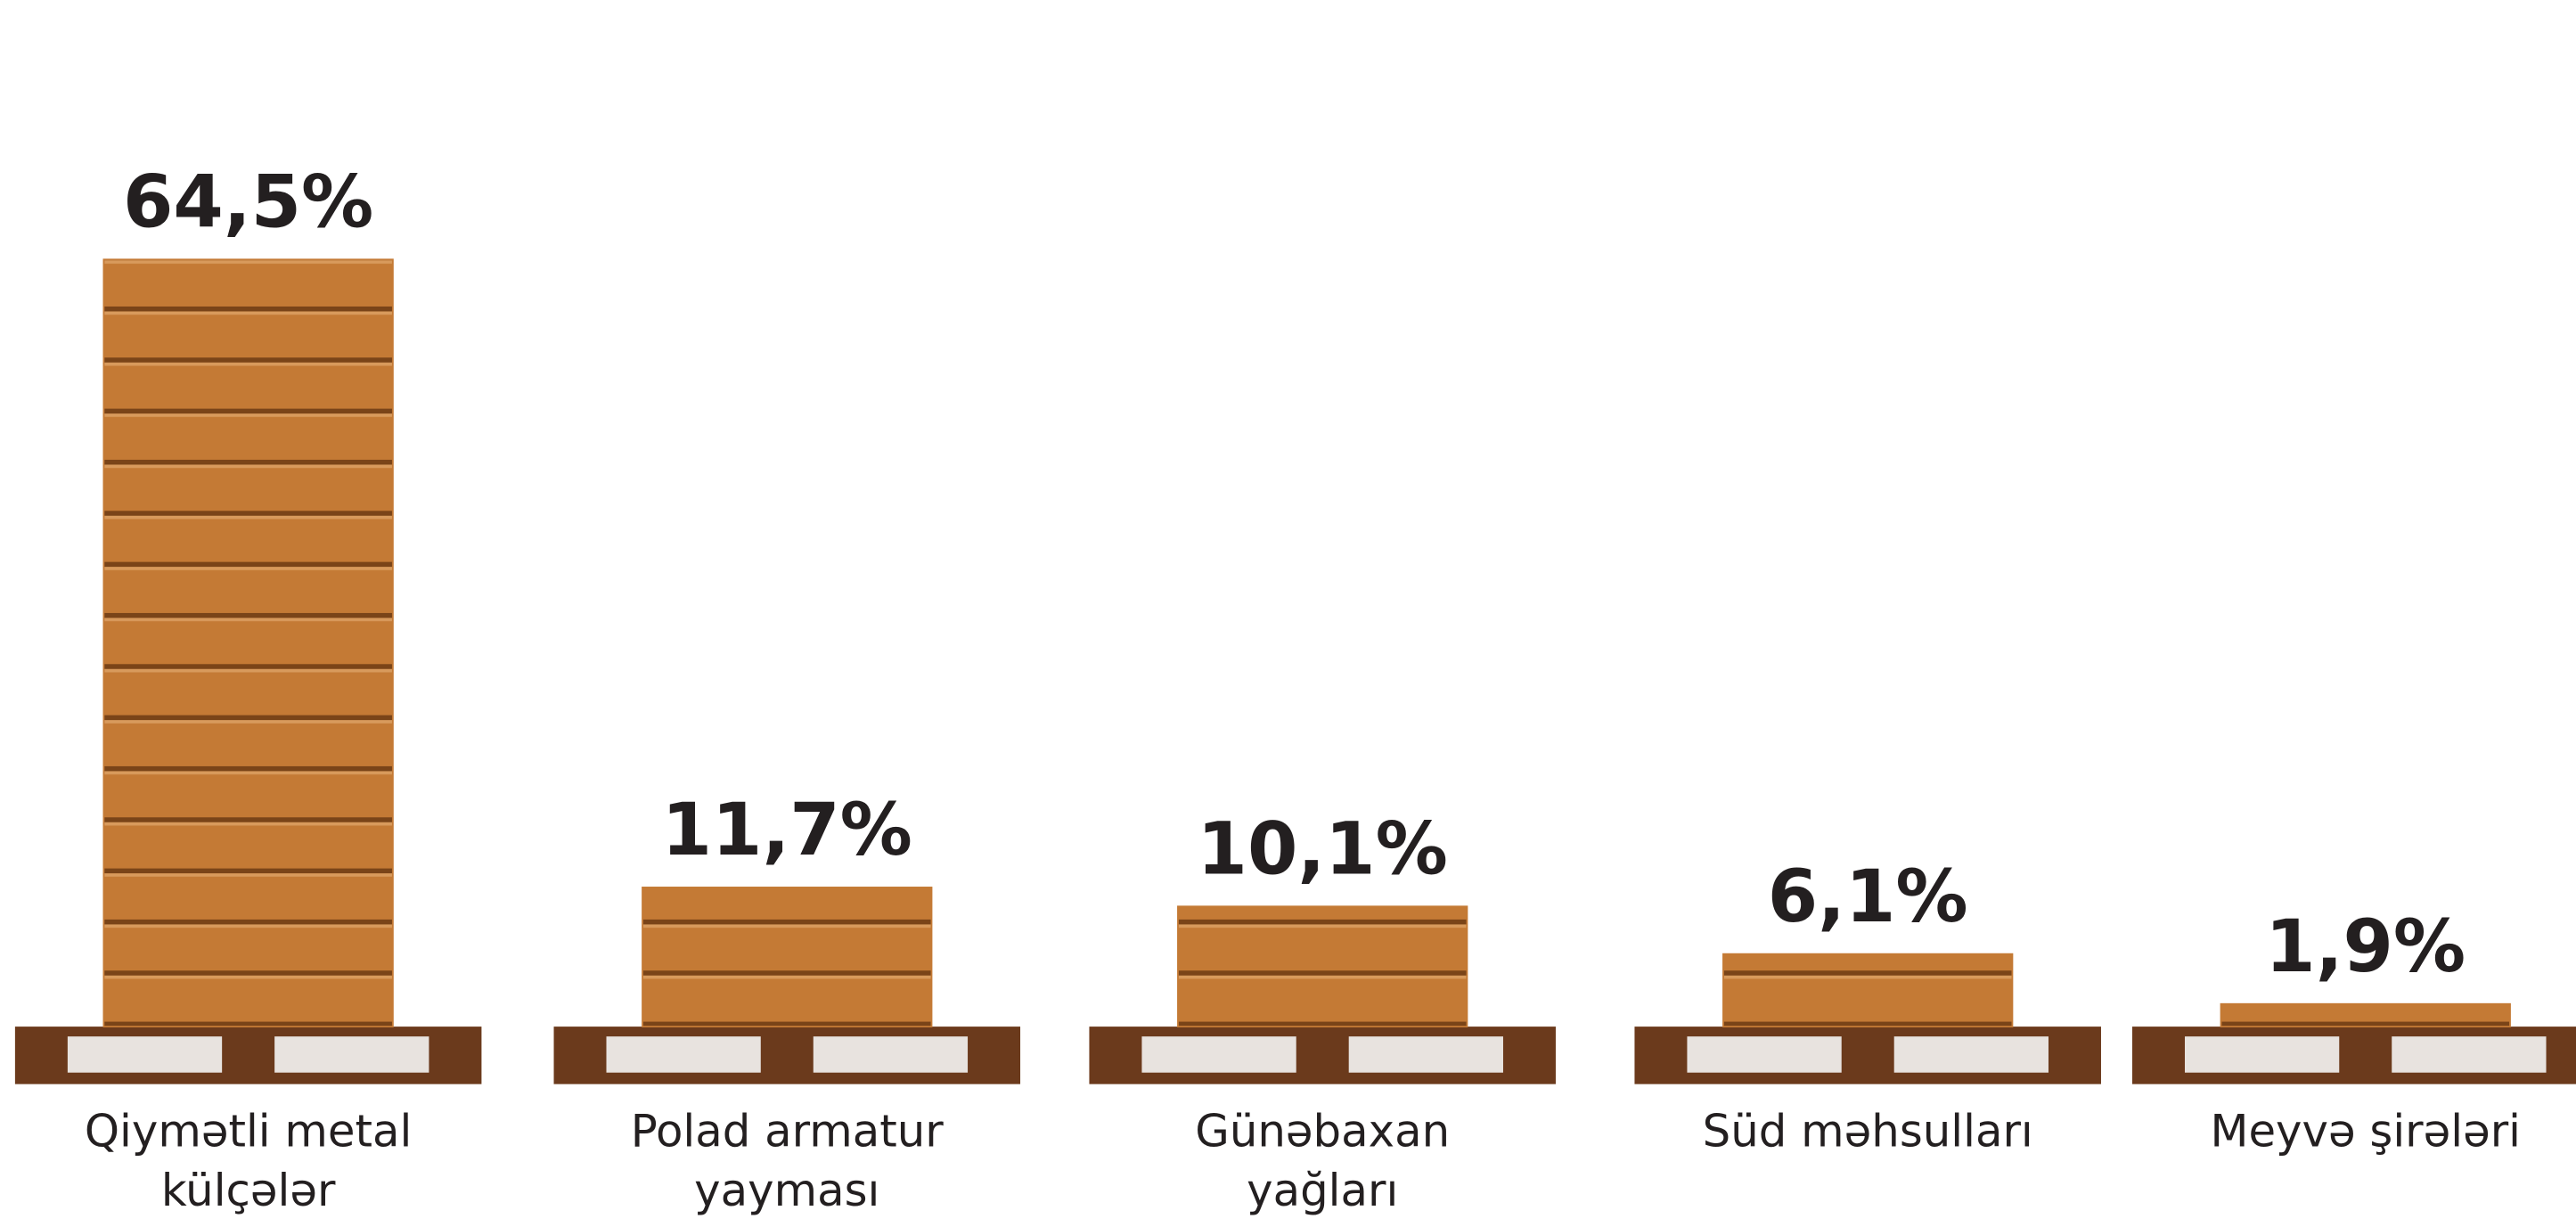 This screenshot has height=1227, width=2576. I want to click on category-label: Meyvə şirələri, so click(2366, 1132).